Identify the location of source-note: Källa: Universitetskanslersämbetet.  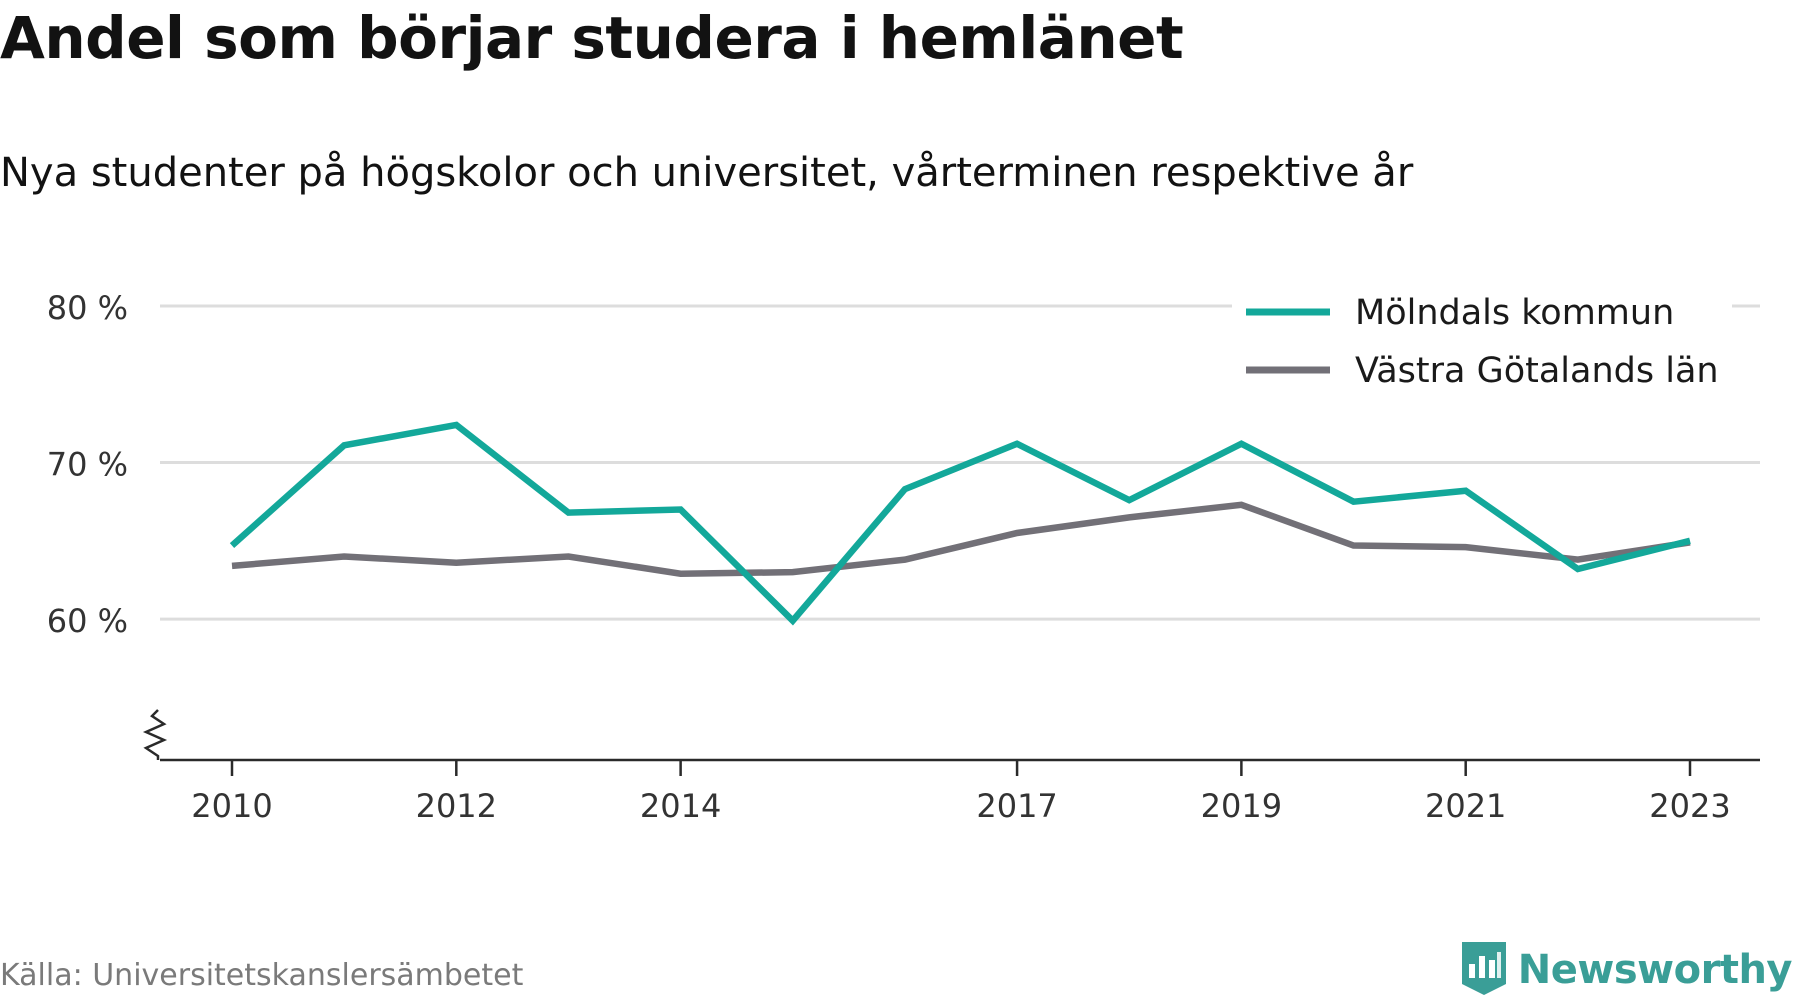
(262, 975).